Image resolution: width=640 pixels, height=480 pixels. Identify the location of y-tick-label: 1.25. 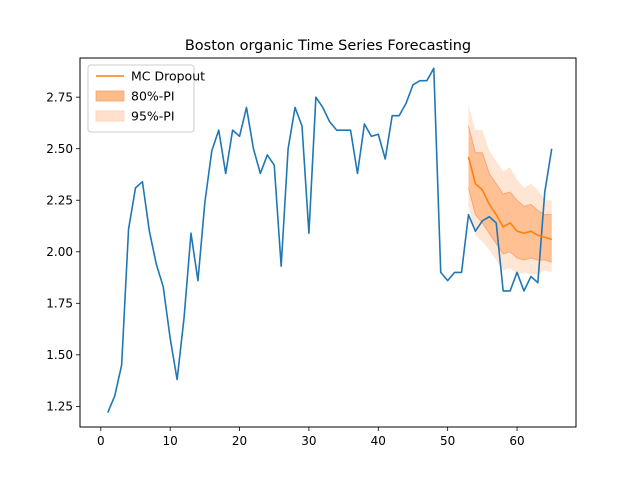
(59, 407).